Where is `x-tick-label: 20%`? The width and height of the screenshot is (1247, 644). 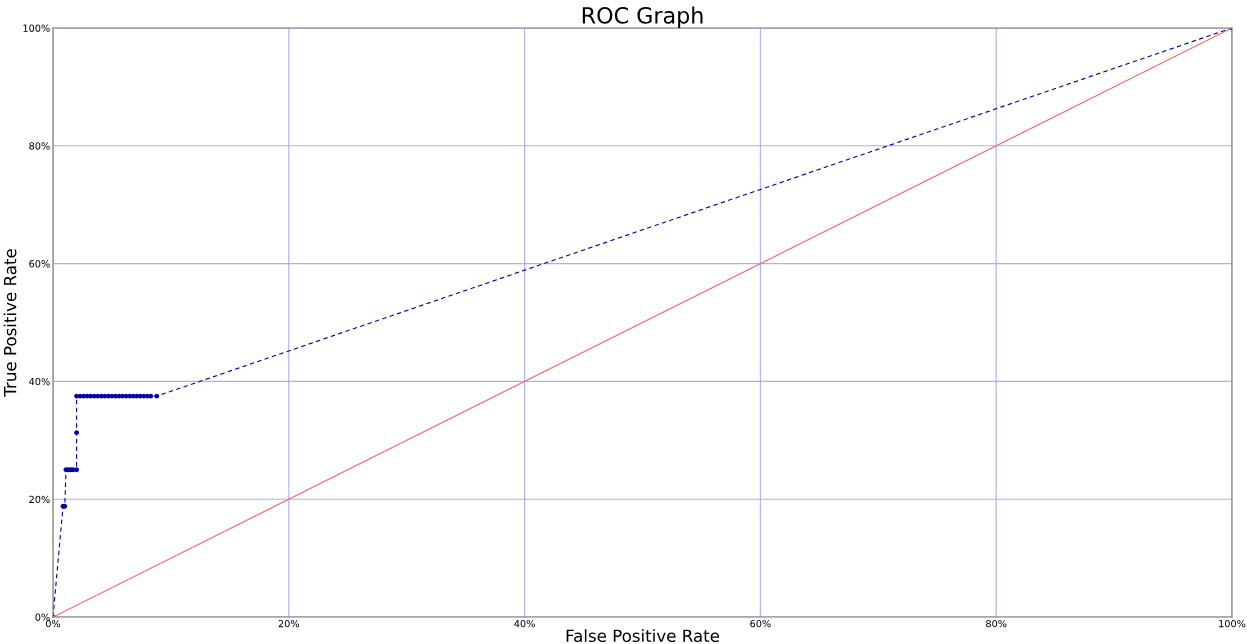
x-tick-label: 20% is located at coordinates (289, 623).